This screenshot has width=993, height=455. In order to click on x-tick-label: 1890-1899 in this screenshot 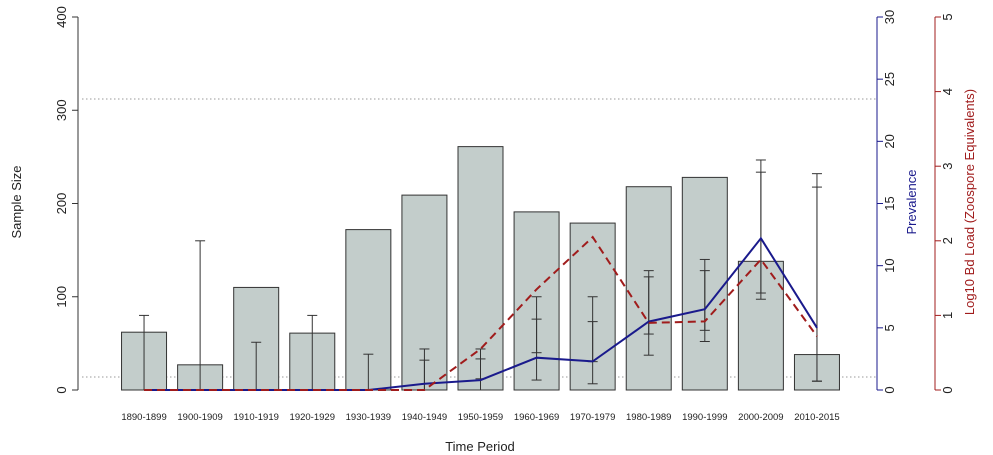, I will do `click(143, 417)`.